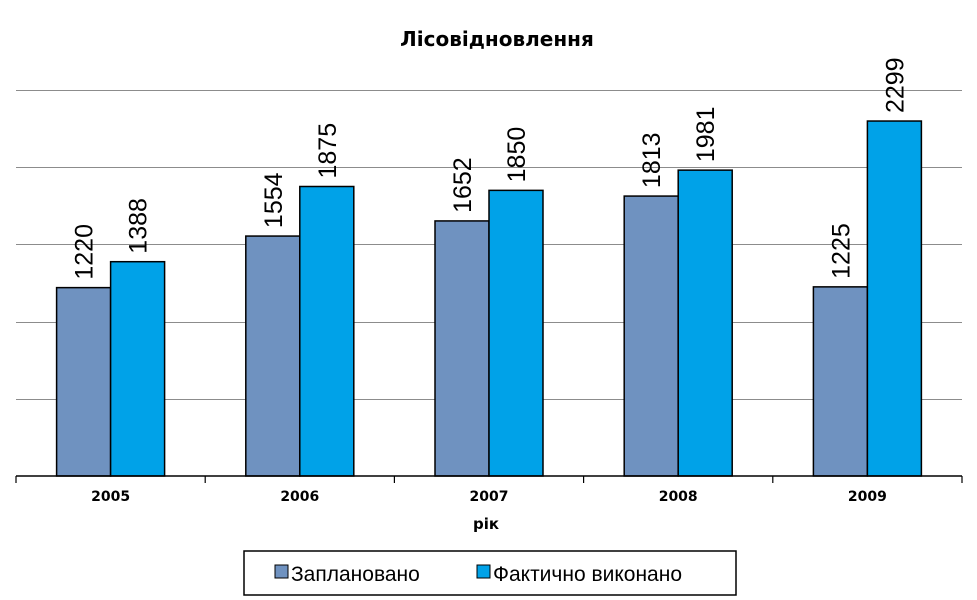 This screenshot has width=977, height=600. I want to click on bar-actual-2009, so click(894, 298).